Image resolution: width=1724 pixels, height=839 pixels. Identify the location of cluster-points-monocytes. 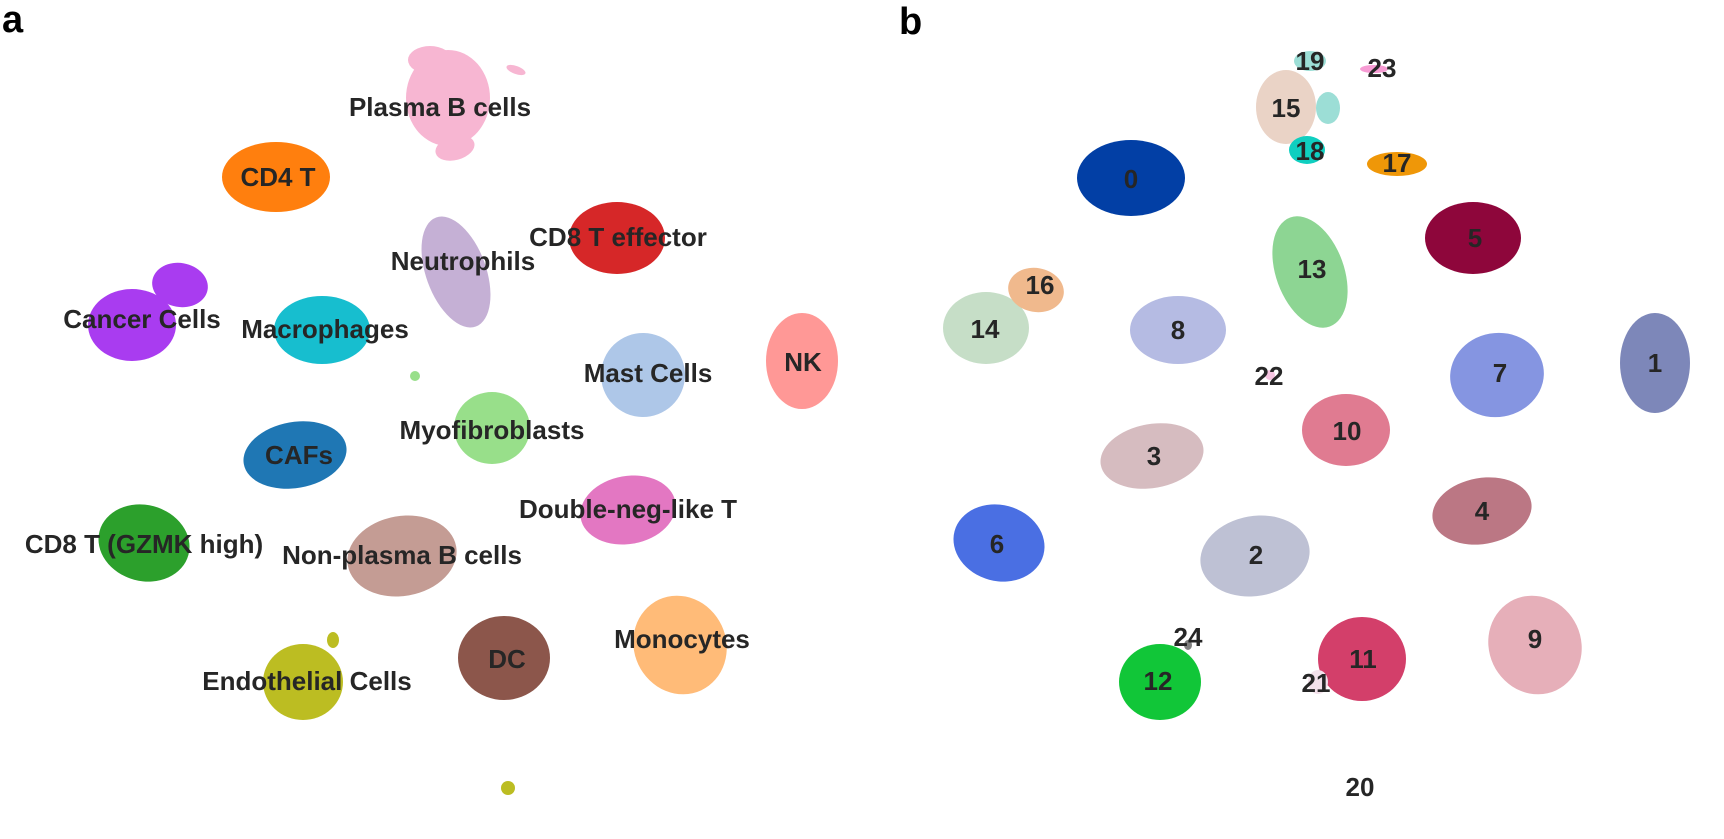
(680, 645).